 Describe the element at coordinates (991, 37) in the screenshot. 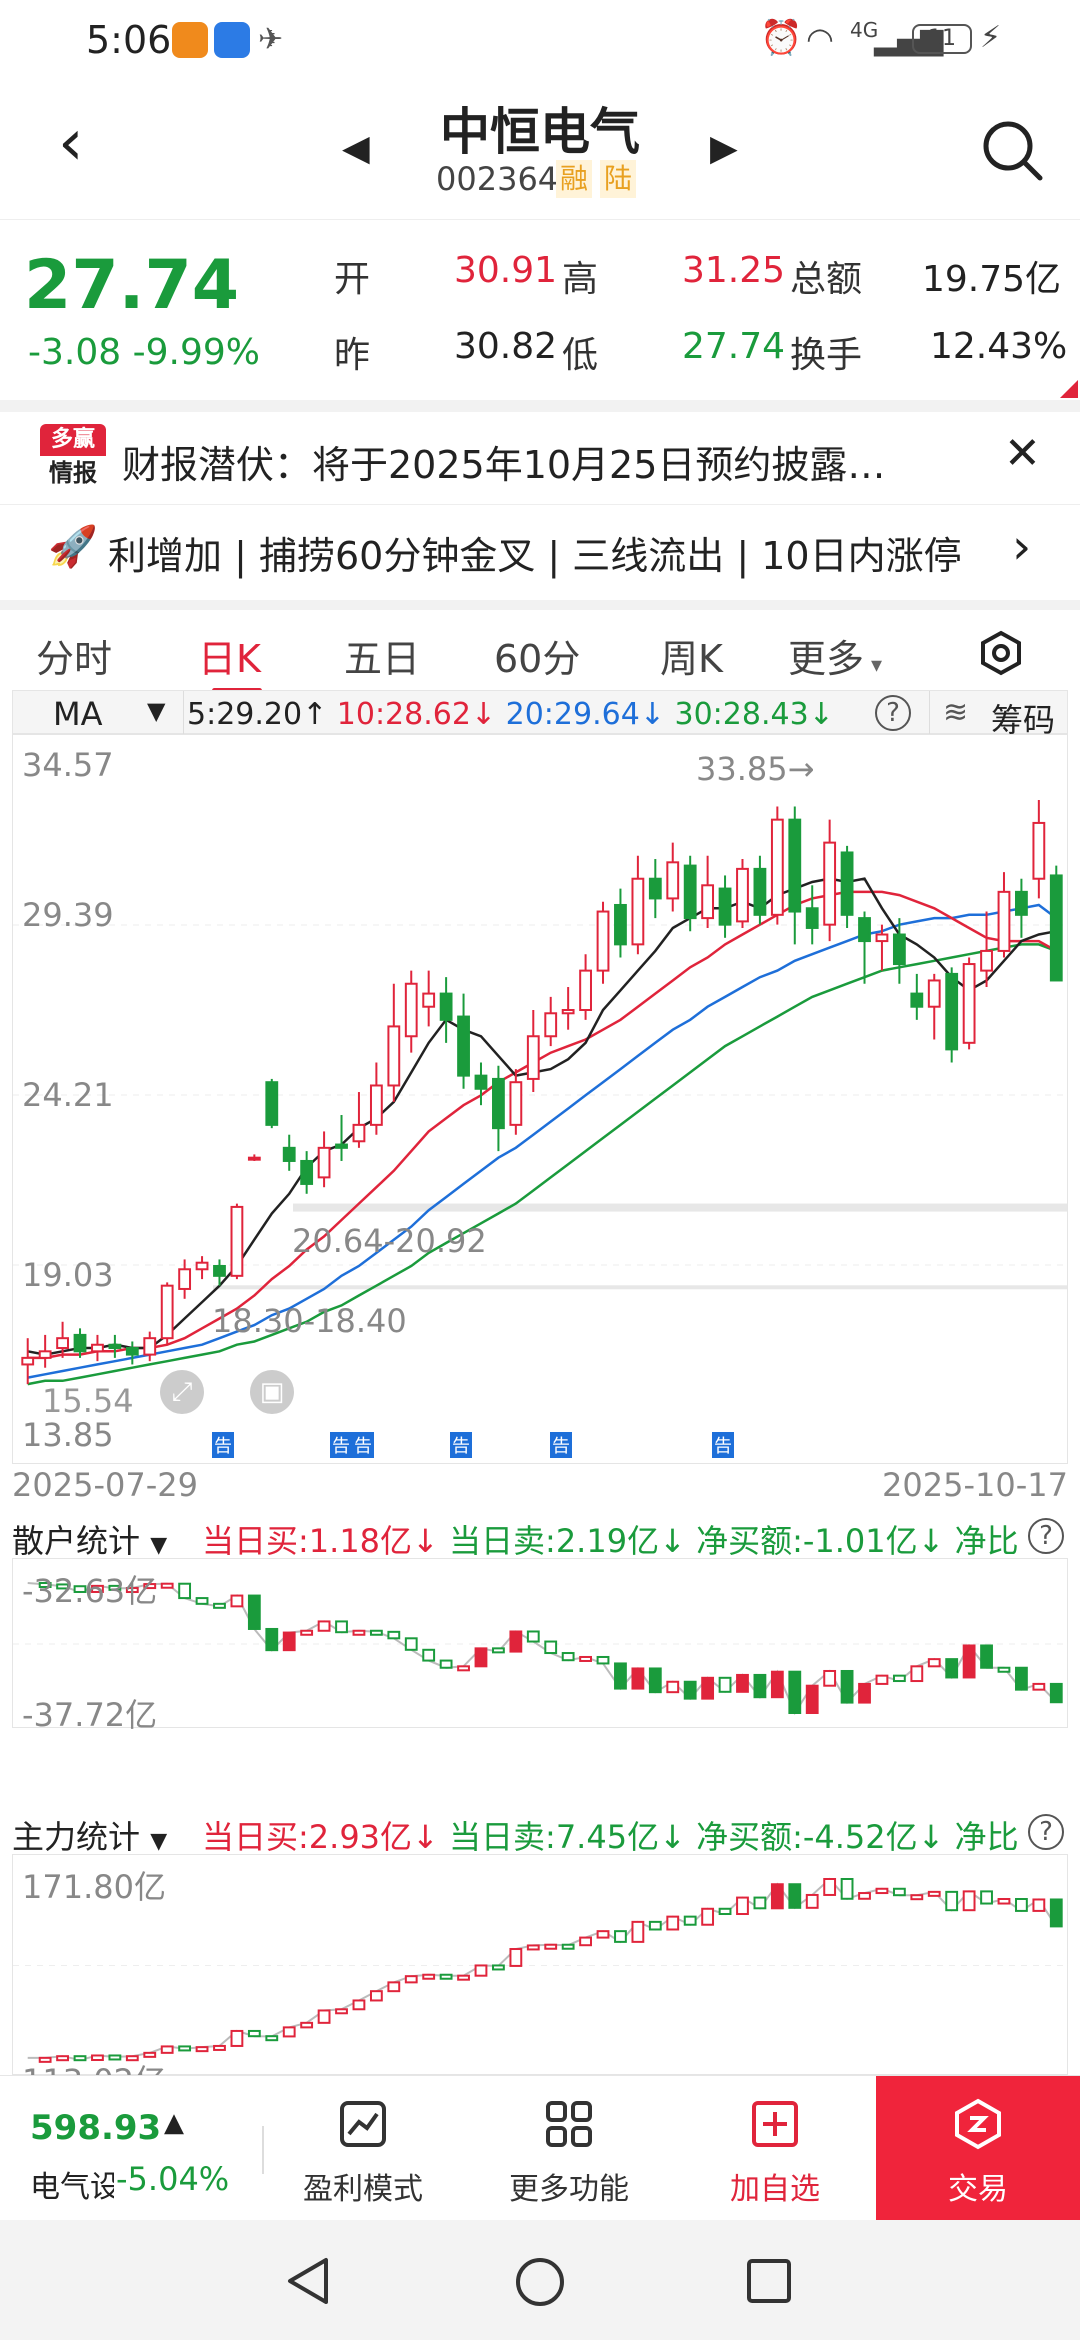

I see `charging-icon: ⚡` at that location.